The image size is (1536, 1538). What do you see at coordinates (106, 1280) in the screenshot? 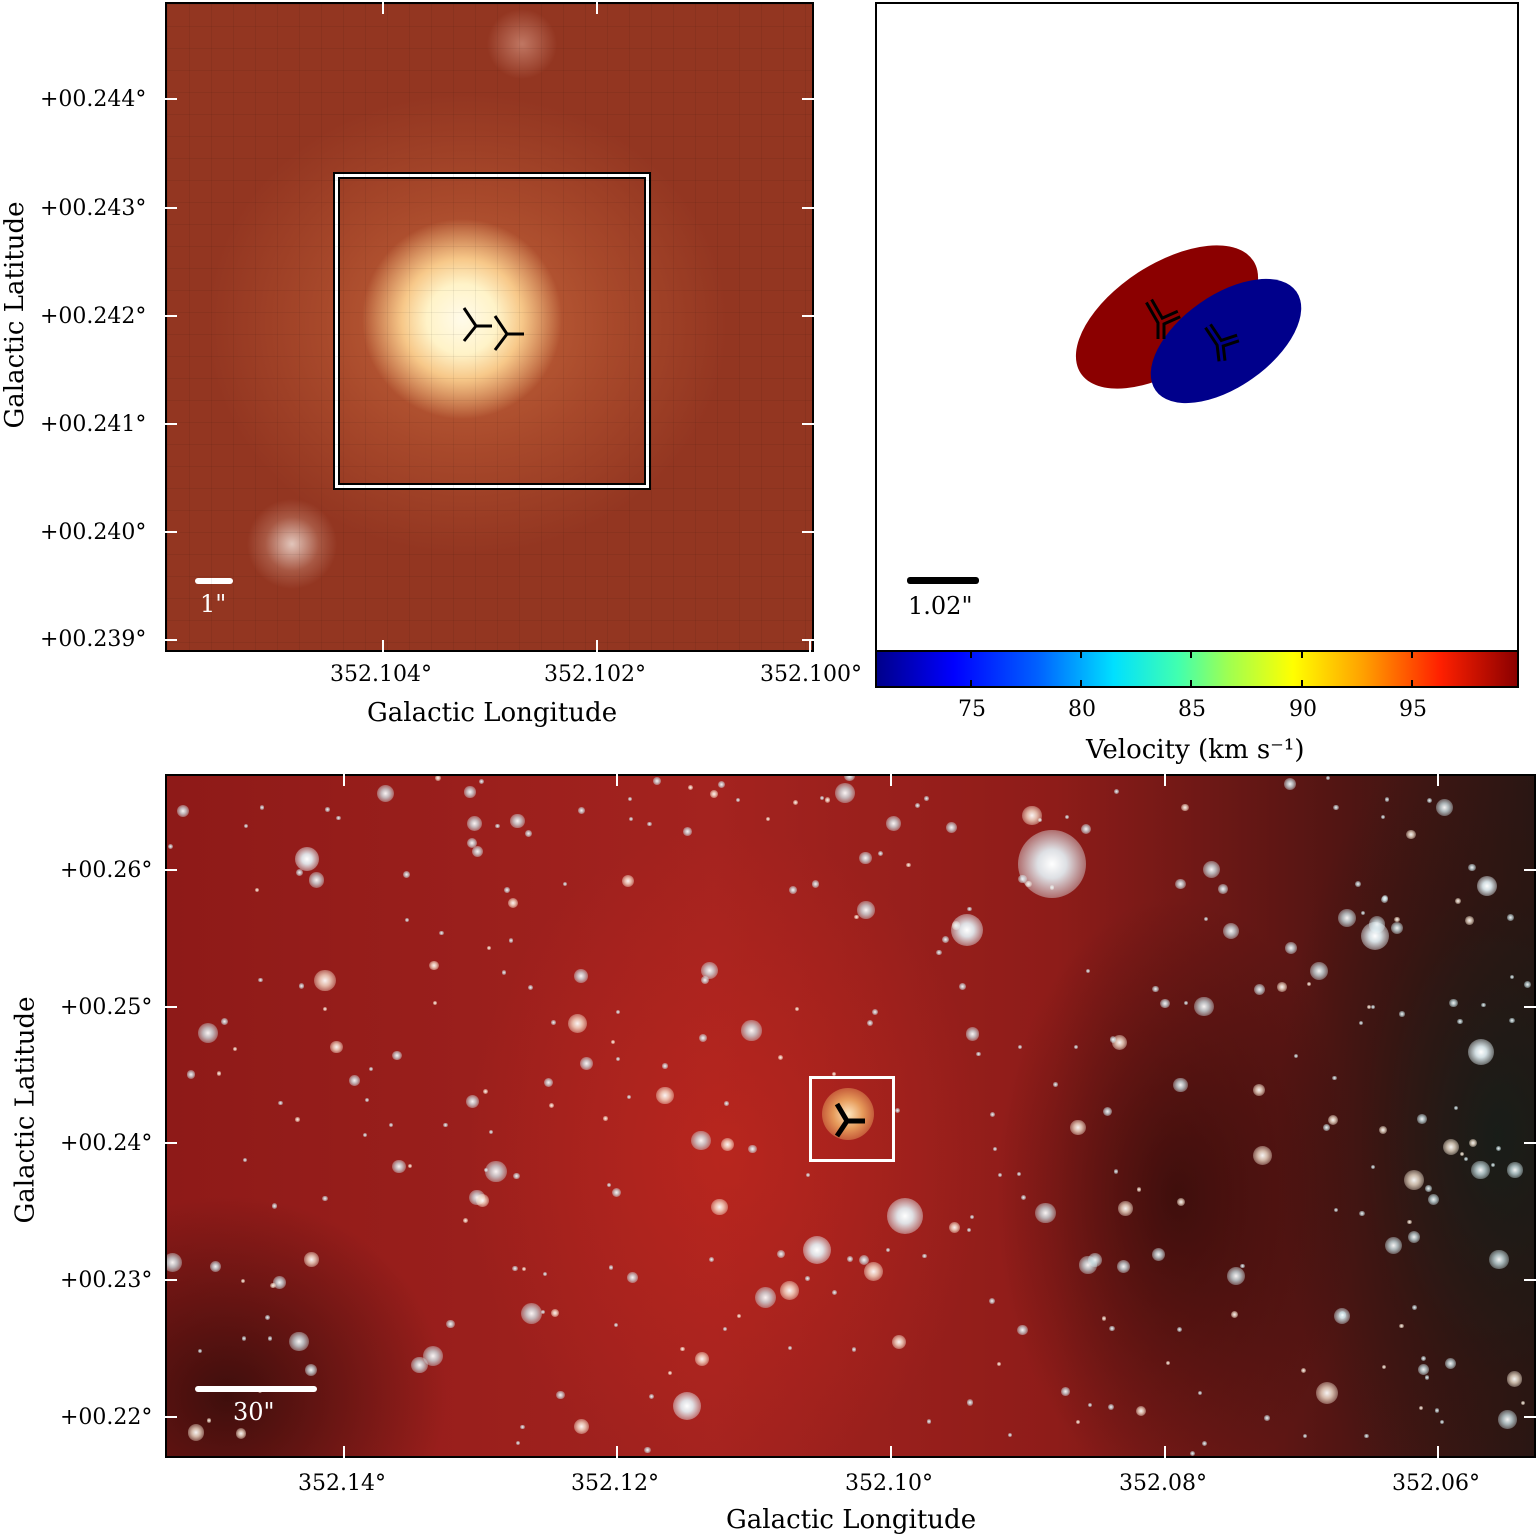
I see `y-tick: +00.23°` at bounding box center [106, 1280].